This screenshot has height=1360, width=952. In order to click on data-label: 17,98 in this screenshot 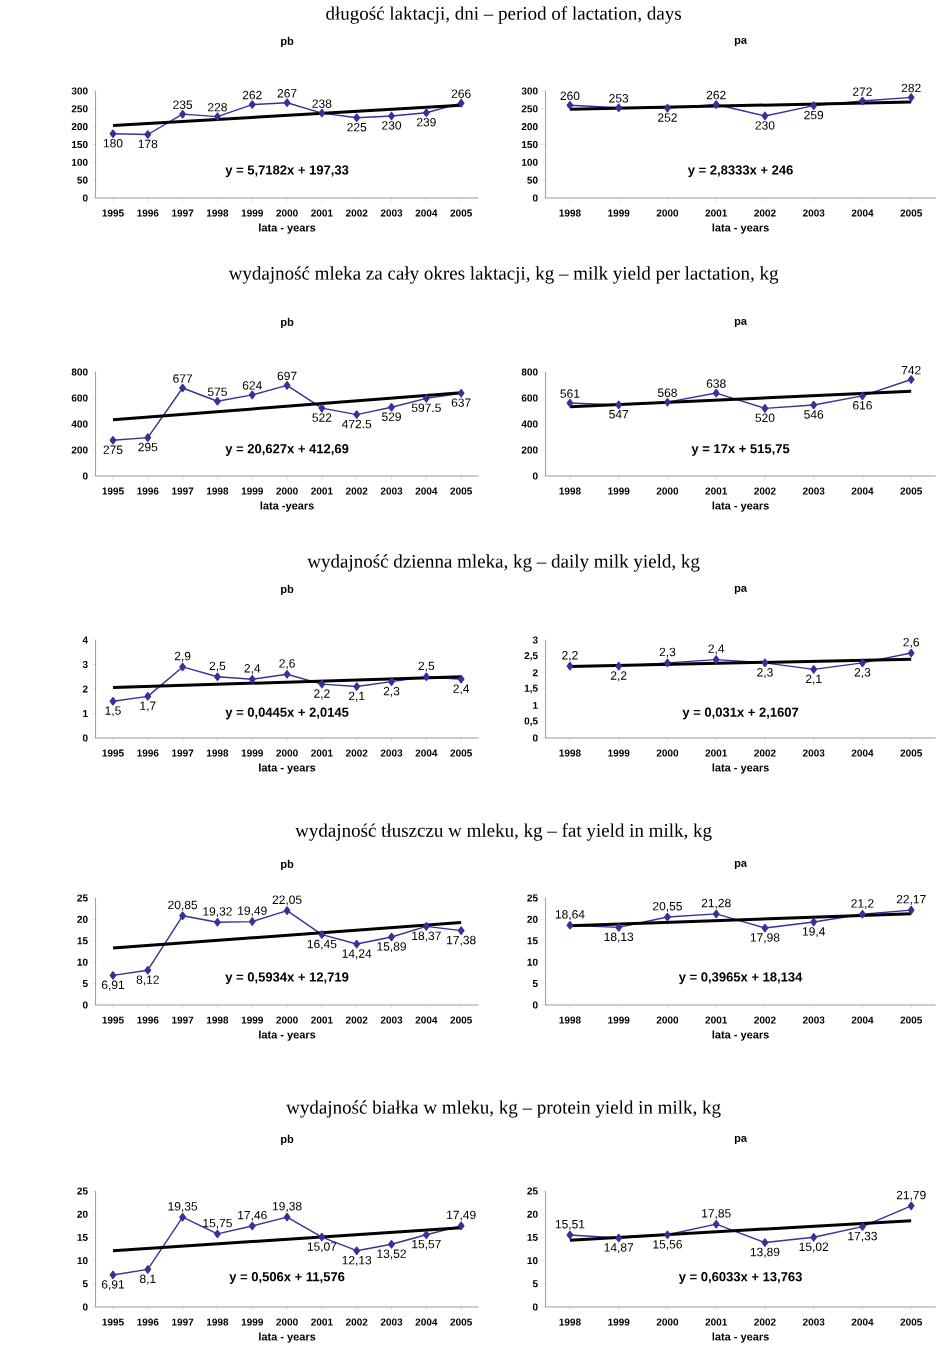, I will do `click(765, 938)`.